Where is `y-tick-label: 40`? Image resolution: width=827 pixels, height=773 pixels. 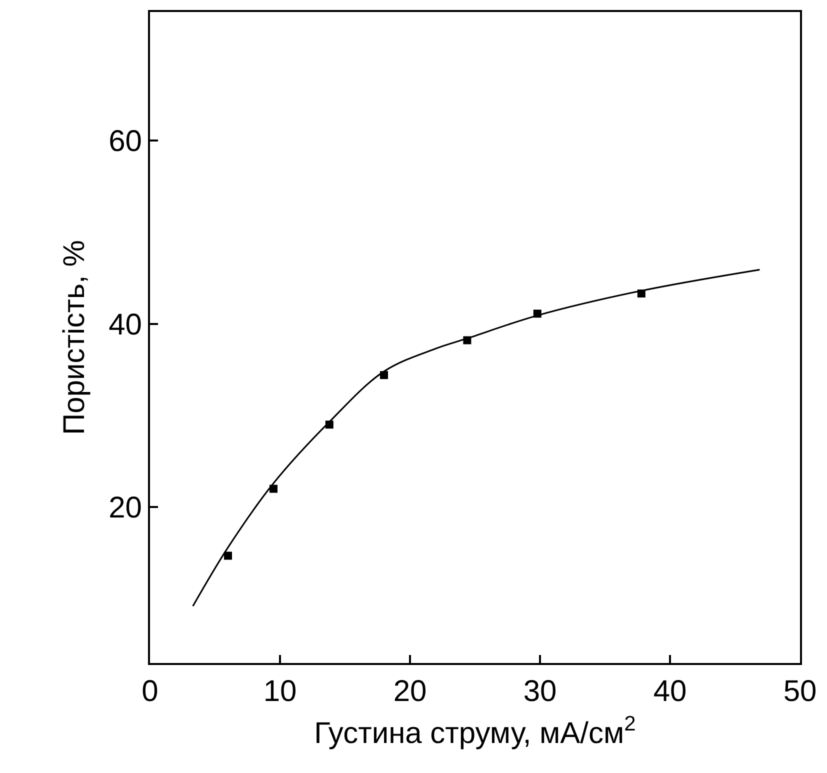
y-tick-label: 40 is located at coordinates (125, 325).